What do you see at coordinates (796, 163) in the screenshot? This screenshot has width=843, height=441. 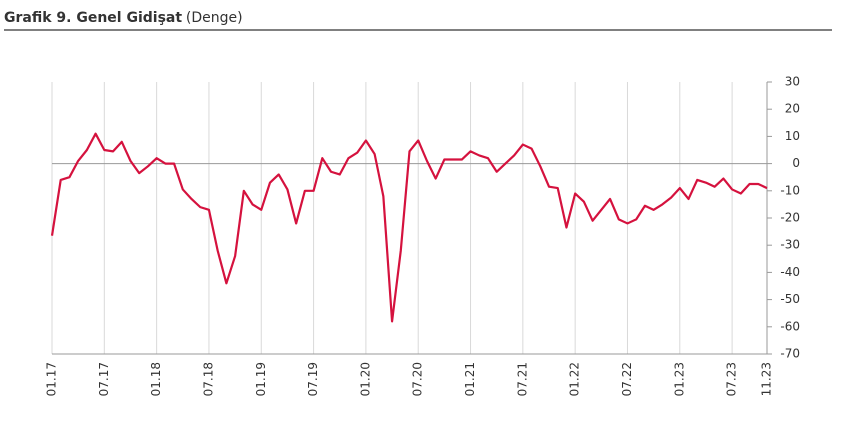 I see `y-tick-label: 0` at bounding box center [796, 163].